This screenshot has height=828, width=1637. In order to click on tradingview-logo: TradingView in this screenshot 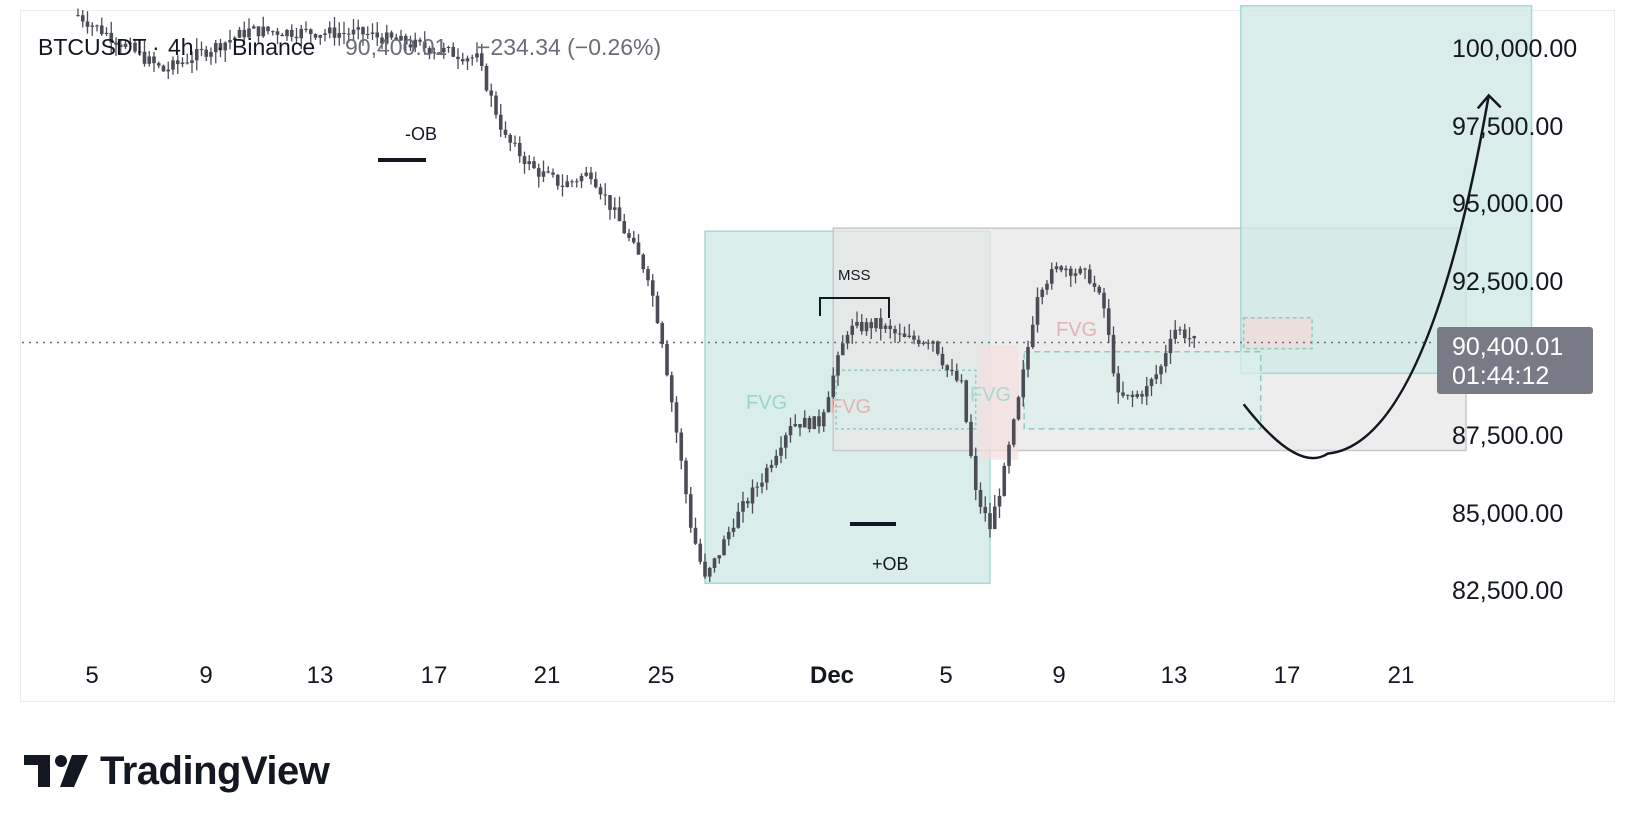, I will do `click(177, 771)`.